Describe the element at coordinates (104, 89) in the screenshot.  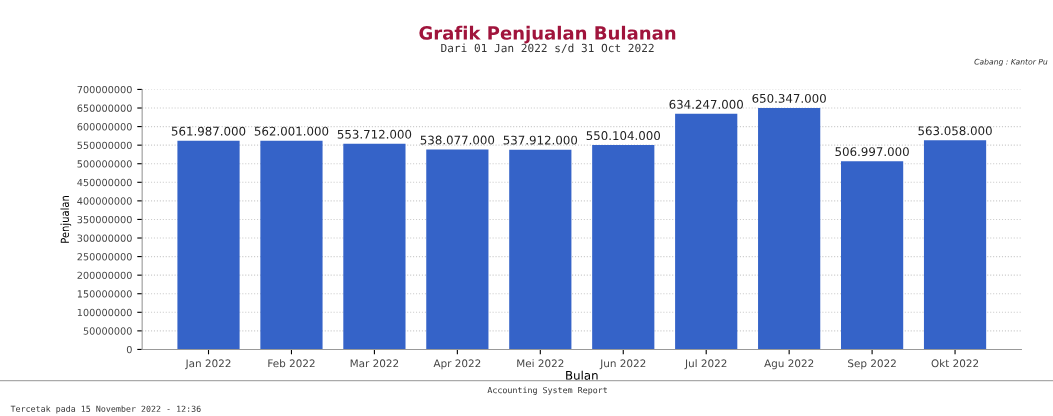
I see `y-tick-label: 700000000` at that location.